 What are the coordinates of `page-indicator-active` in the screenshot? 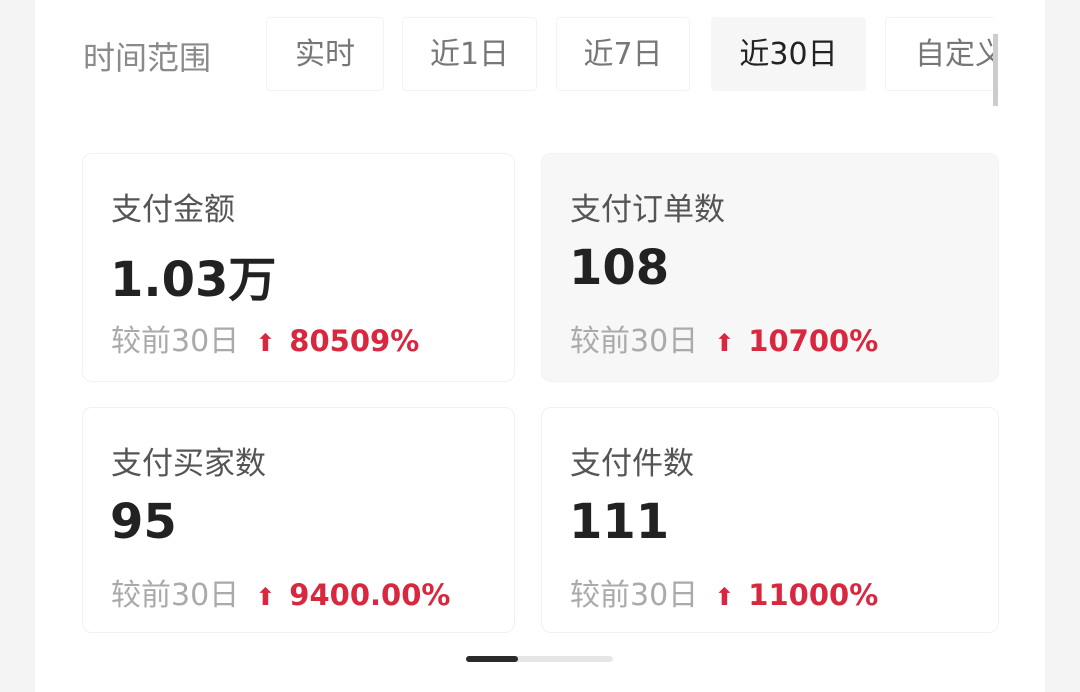 It's located at (492, 659).